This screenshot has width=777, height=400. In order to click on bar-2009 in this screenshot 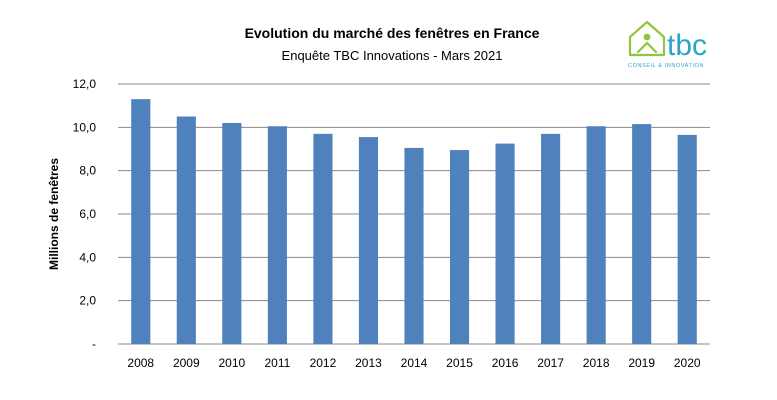, I will do `click(186, 230)`.